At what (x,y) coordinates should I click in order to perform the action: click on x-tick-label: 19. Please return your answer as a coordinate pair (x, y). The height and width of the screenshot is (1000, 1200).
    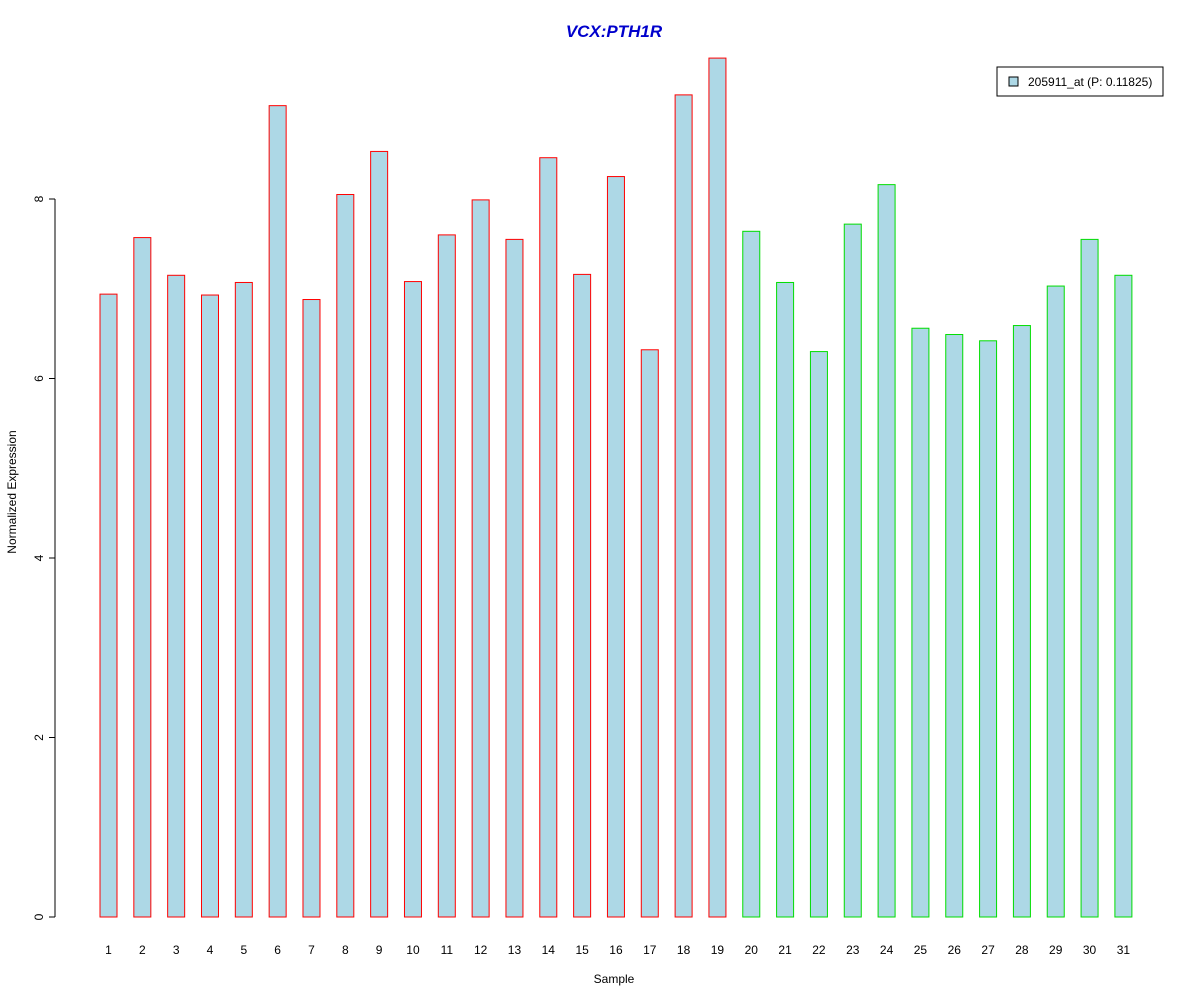
    Looking at the image, I should click on (718, 950).